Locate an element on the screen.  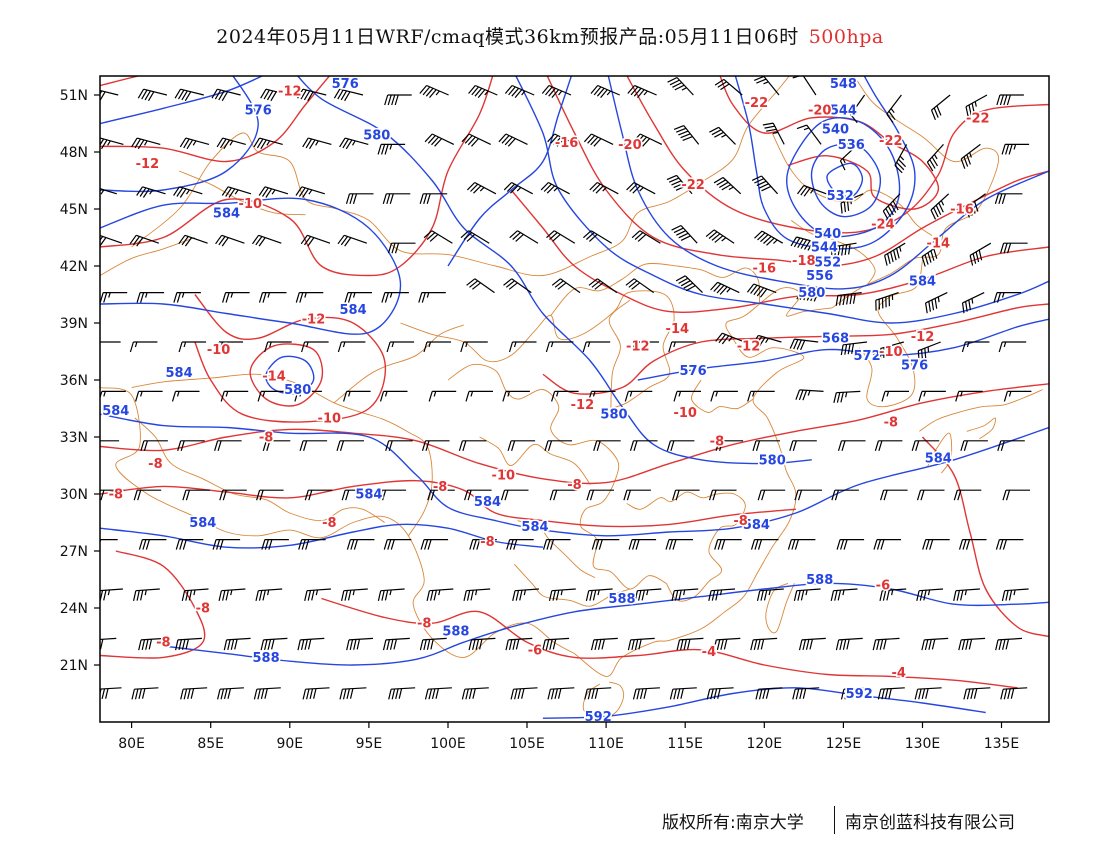
temperature-label: -22 is located at coordinates (757, 103).